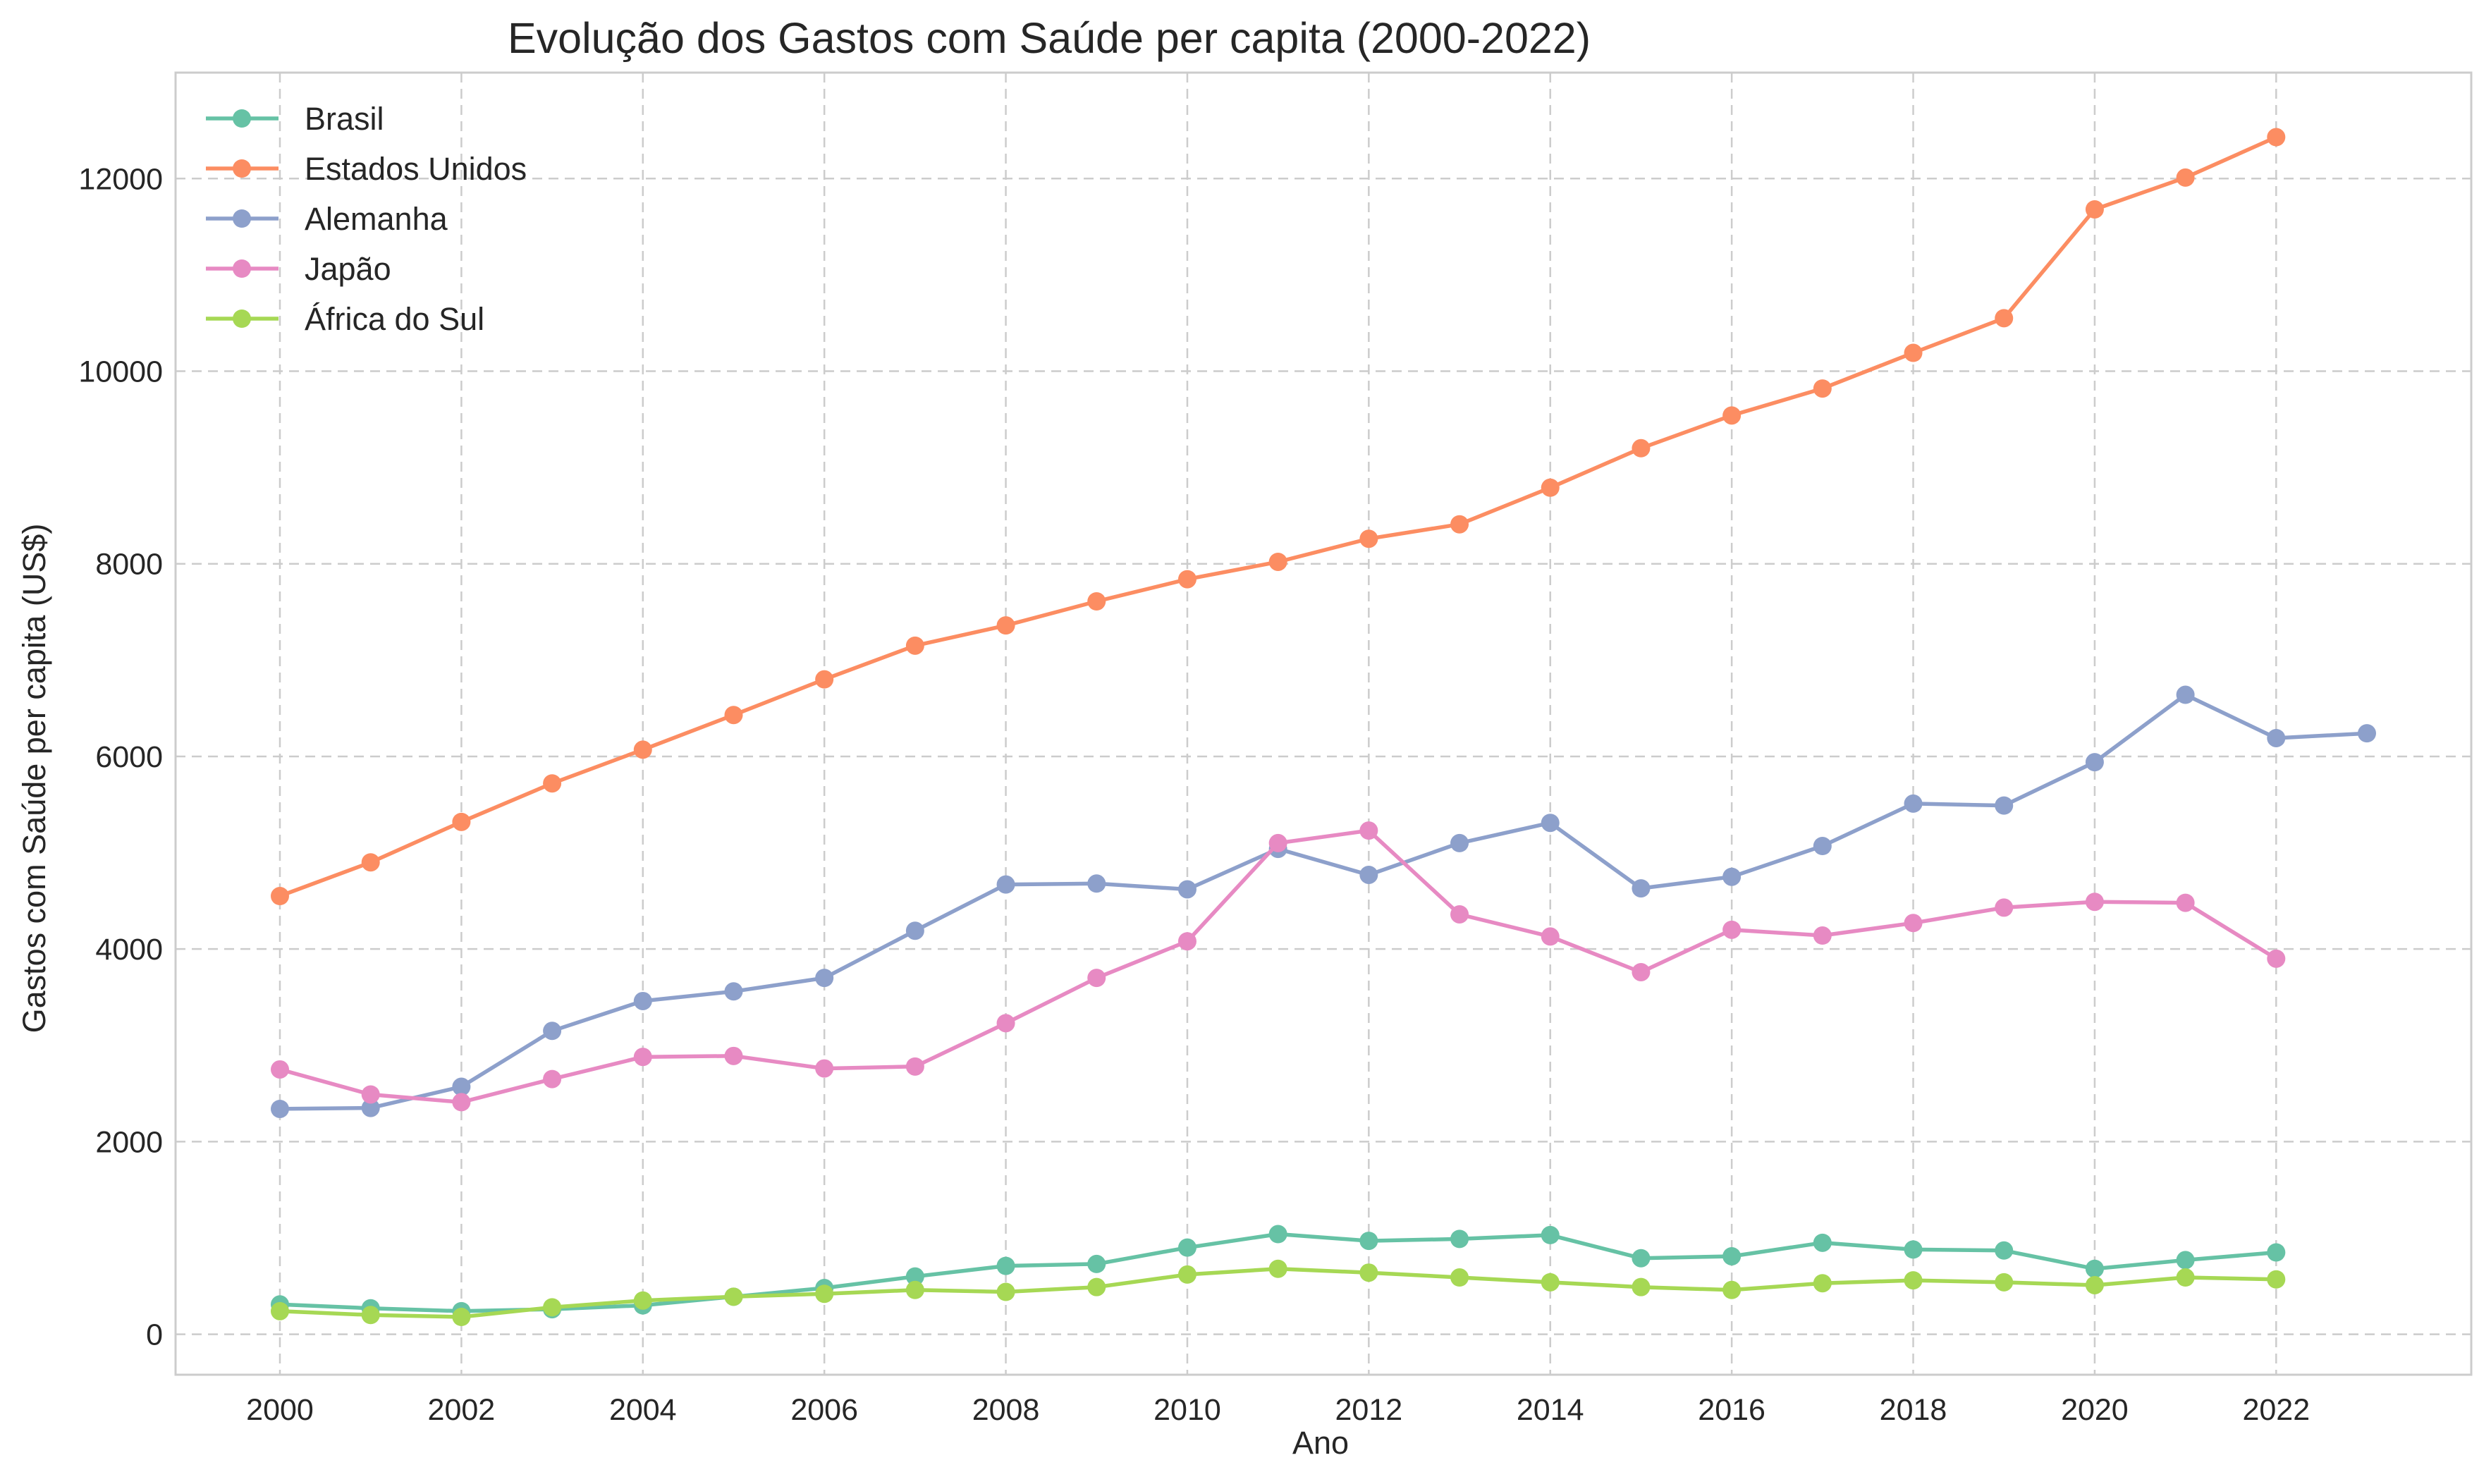 This screenshot has height=1484, width=2491. Describe the element at coordinates (2276, 1410) in the screenshot. I see `x-tick-label: 2022` at that location.